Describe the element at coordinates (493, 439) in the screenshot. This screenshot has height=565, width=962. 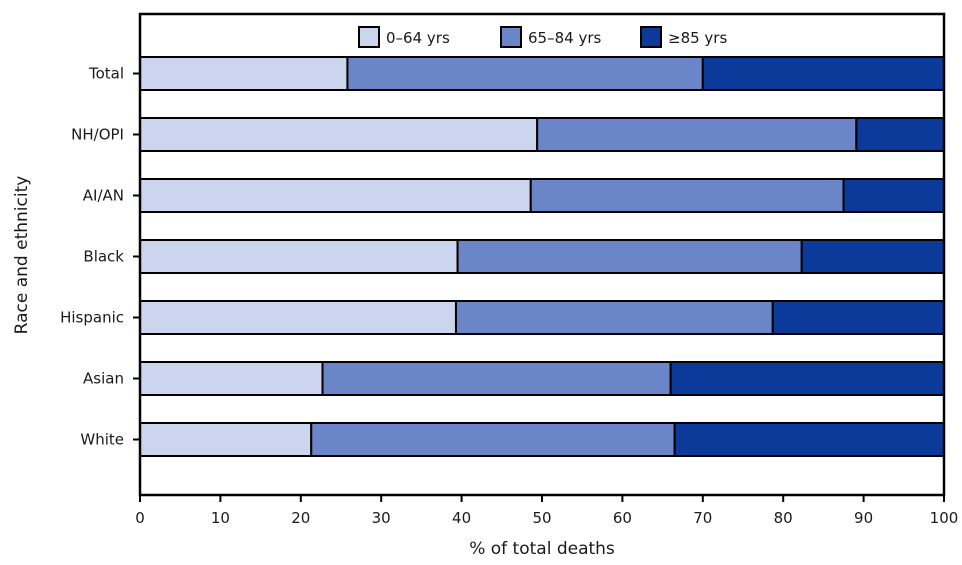
I see `bar-segment-white-s1` at that location.